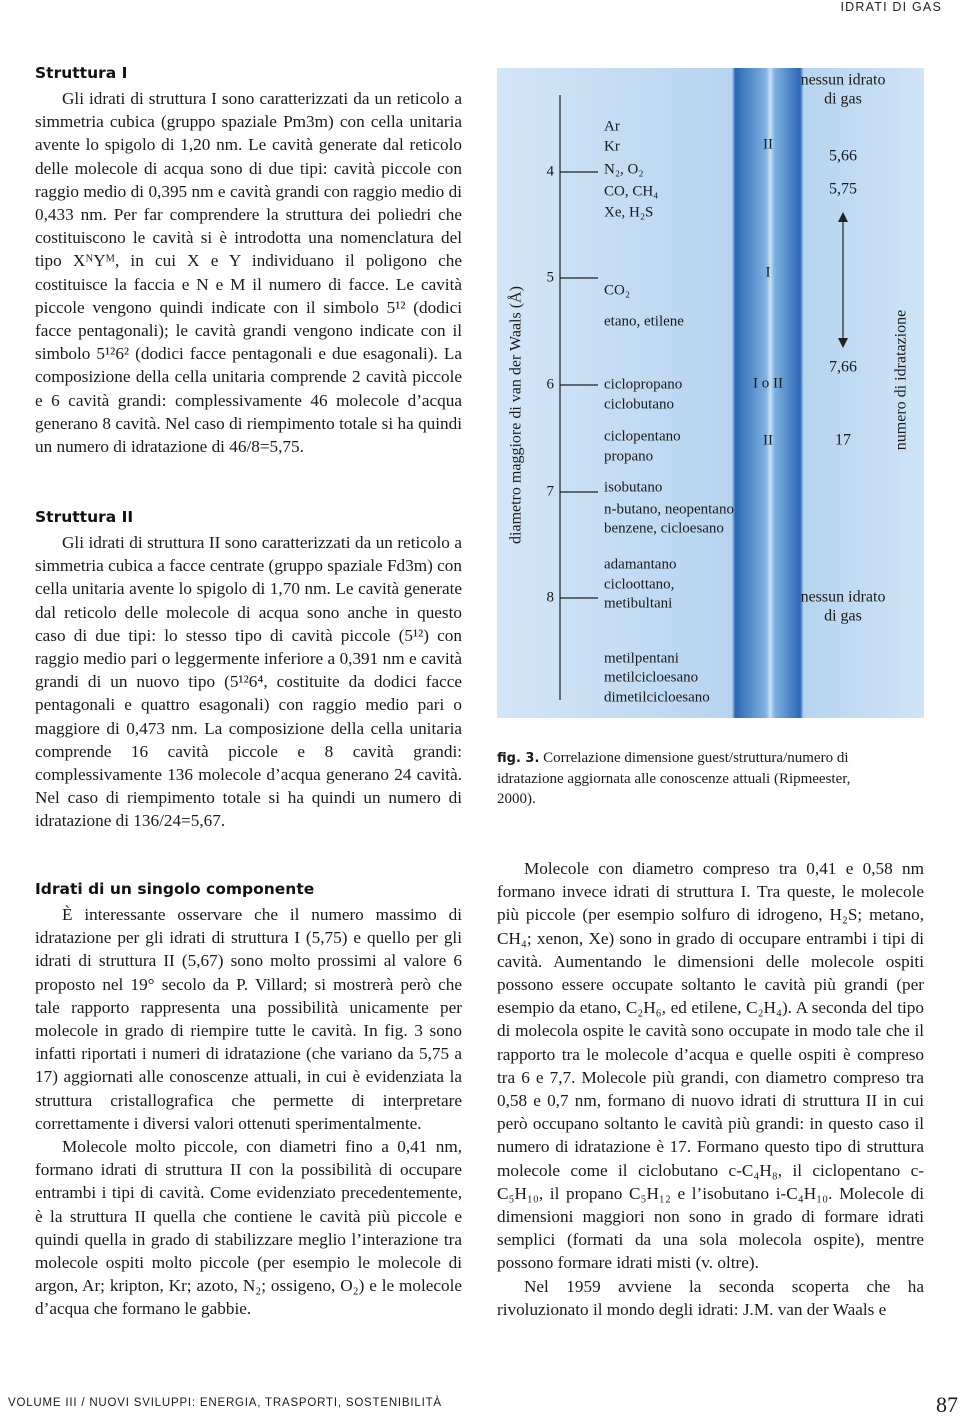 This screenshot has height=1418, width=960. I want to click on molecule-label: Xe, H₂S, so click(628, 212).